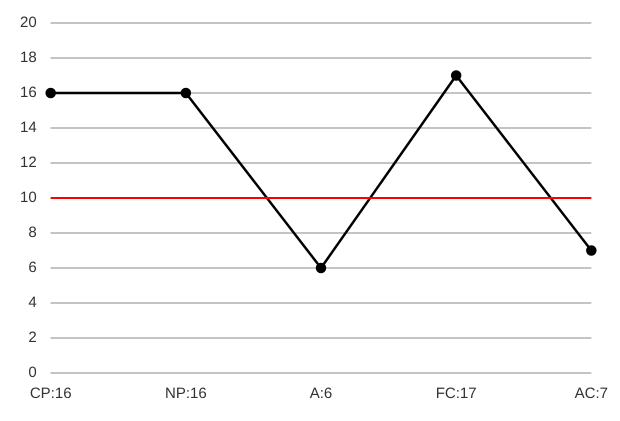  What do you see at coordinates (32, 267) in the screenshot?
I see `y-tick-label: 6` at bounding box center [32, 267].